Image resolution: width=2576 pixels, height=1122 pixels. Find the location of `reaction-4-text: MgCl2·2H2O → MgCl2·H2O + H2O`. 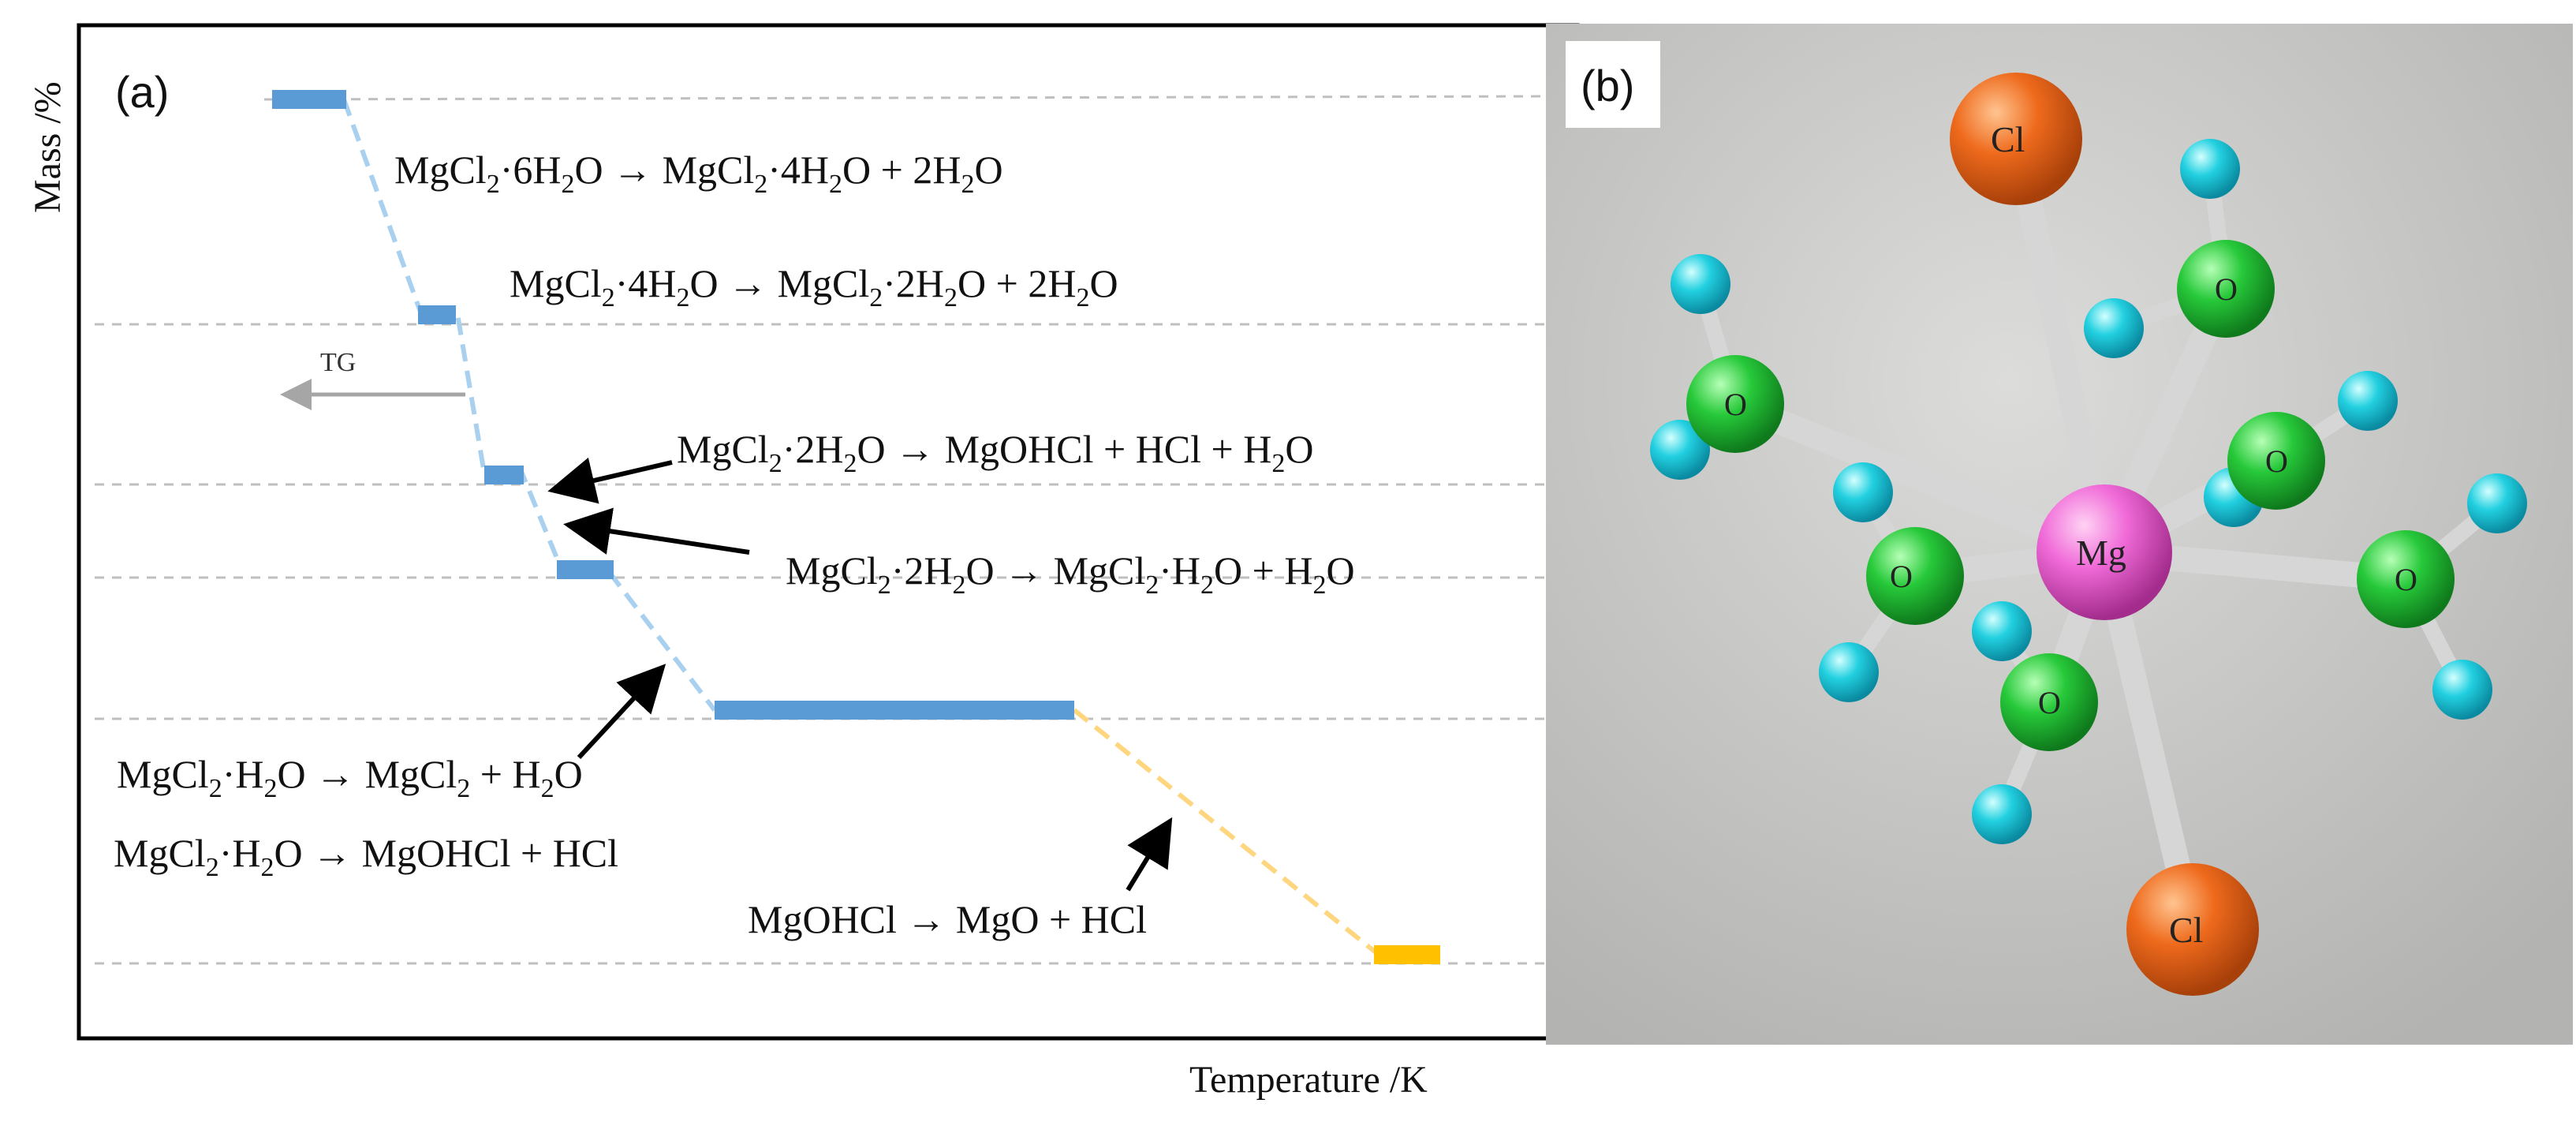

reaction-4-text: MgCl2·2H2O → MgCl2·H2O + H2O is located at coordinates (1070, 574).